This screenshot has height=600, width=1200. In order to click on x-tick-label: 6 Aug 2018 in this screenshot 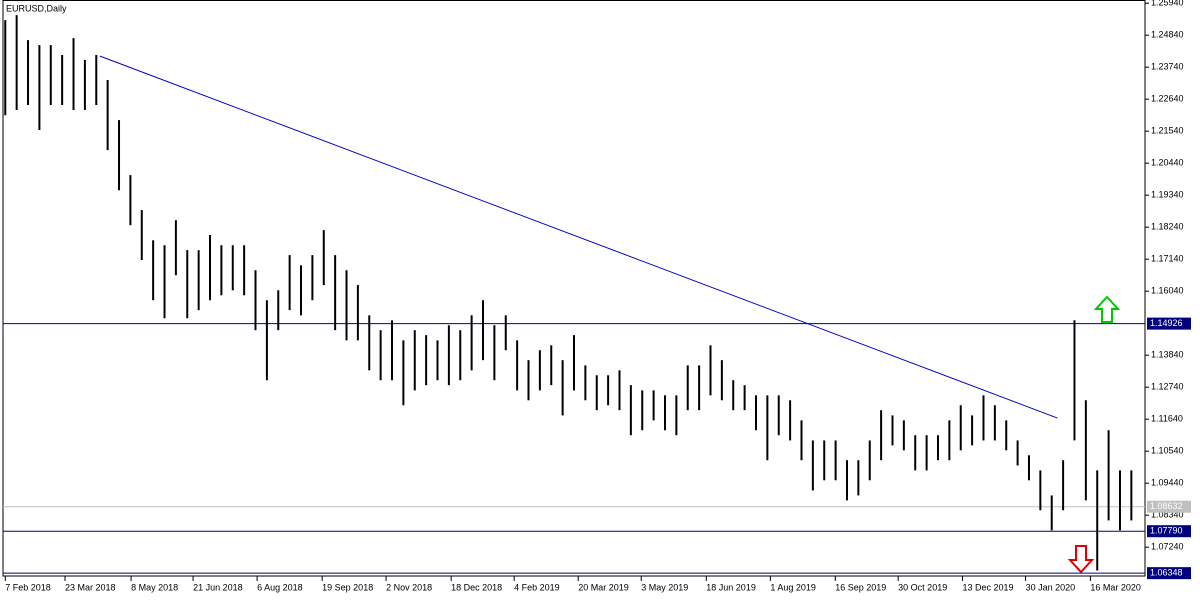, I will do `click(280, 587)`.